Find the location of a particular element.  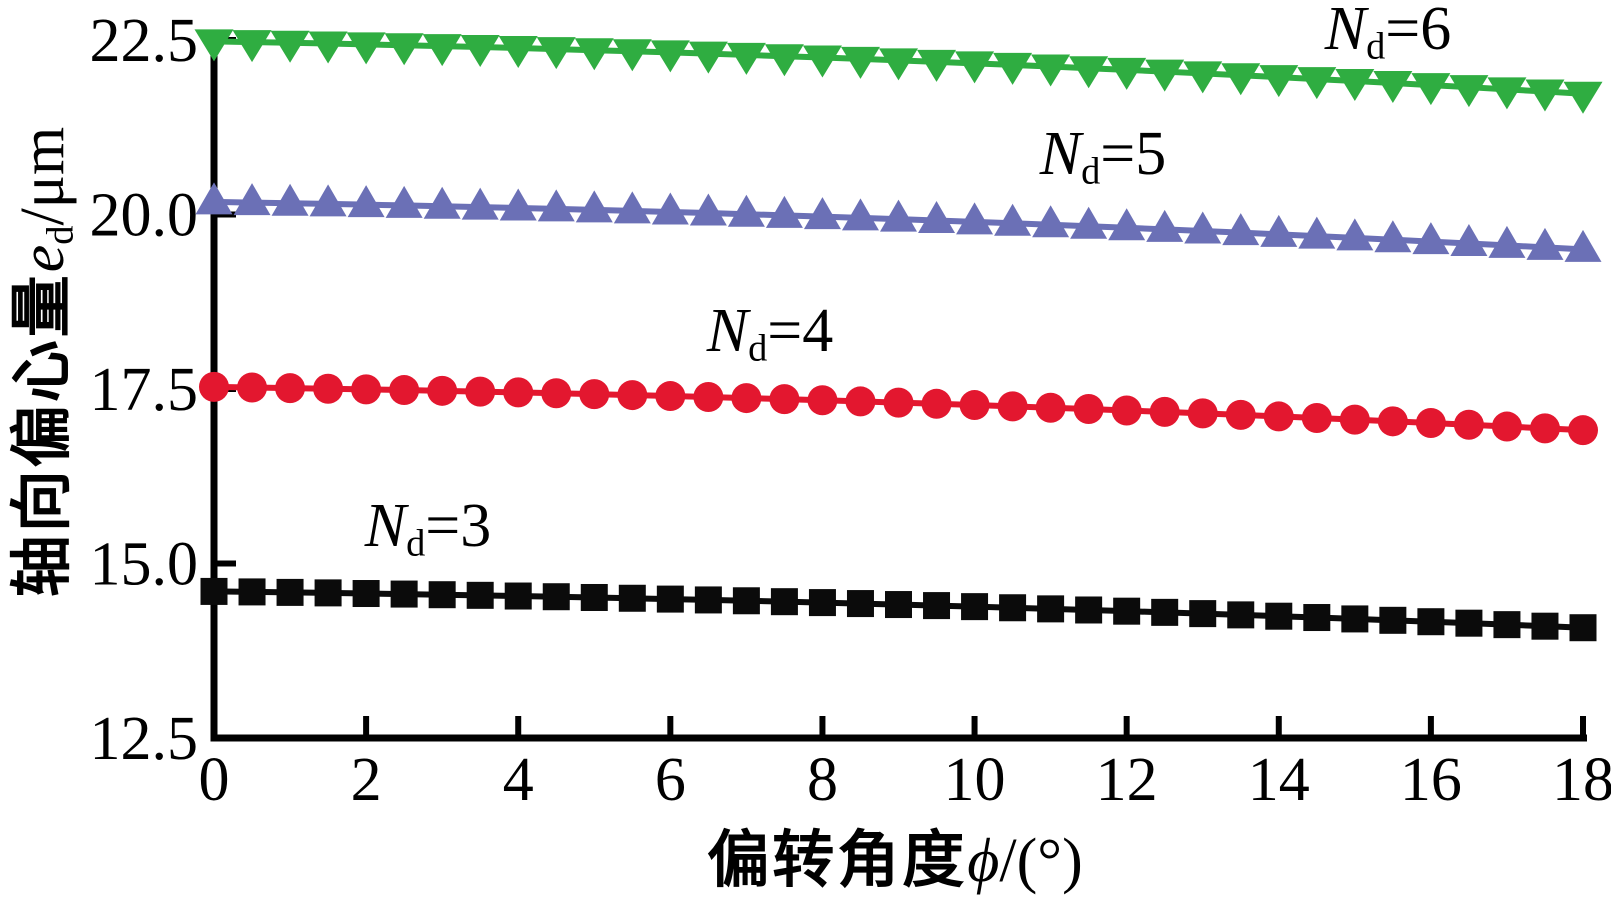

x-tick-label: 14 is located at coordinates (1279, 780).